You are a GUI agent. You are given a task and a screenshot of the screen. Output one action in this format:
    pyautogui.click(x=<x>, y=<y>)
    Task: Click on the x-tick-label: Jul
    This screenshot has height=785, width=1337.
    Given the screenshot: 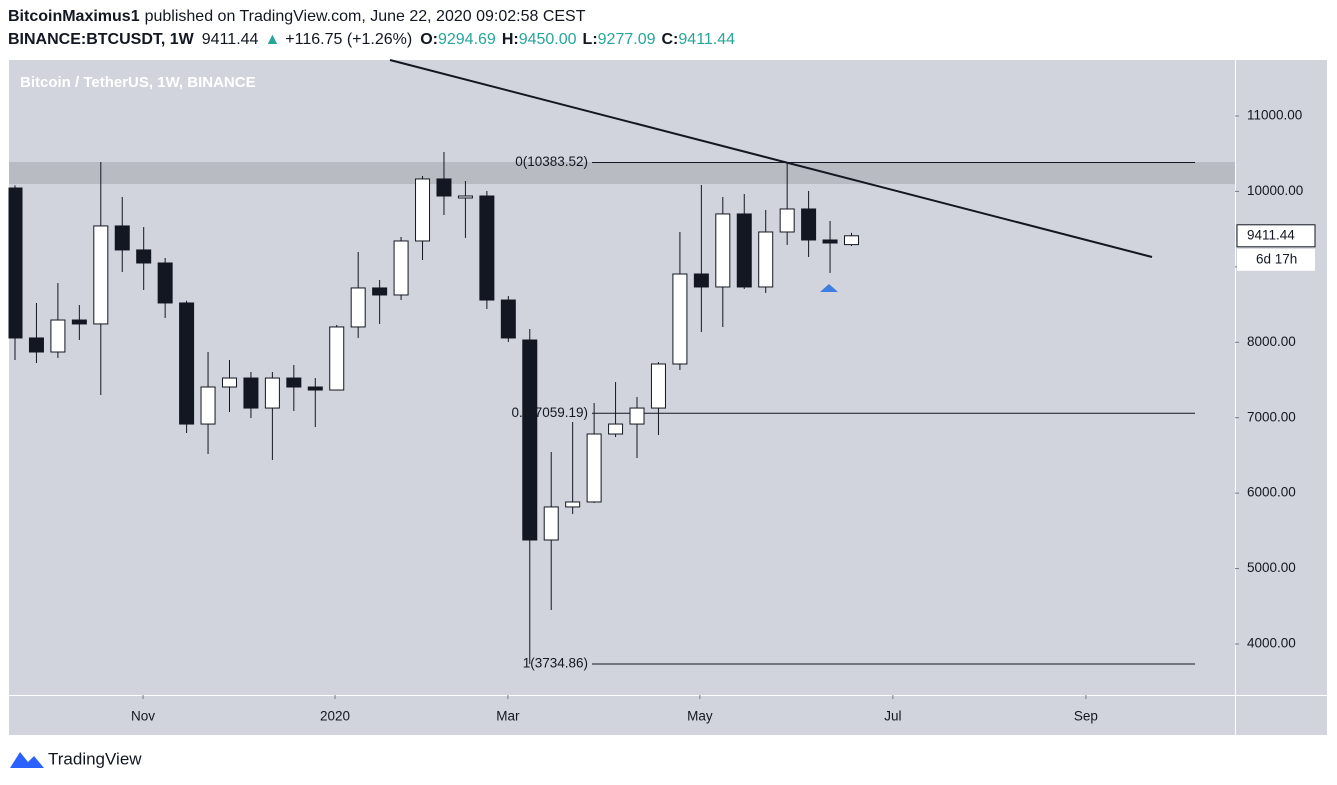 What is the action you would take?
    pyautogui.click(x=892, y=716)
    